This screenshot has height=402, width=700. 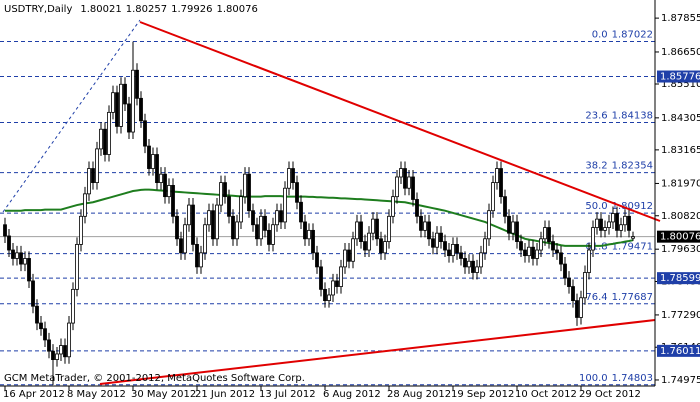 What do you see at coordinates (482, 394) in the screenshot?
I see `x-tick-label: 19 Sep 2012` at bounding box center [482, 394].